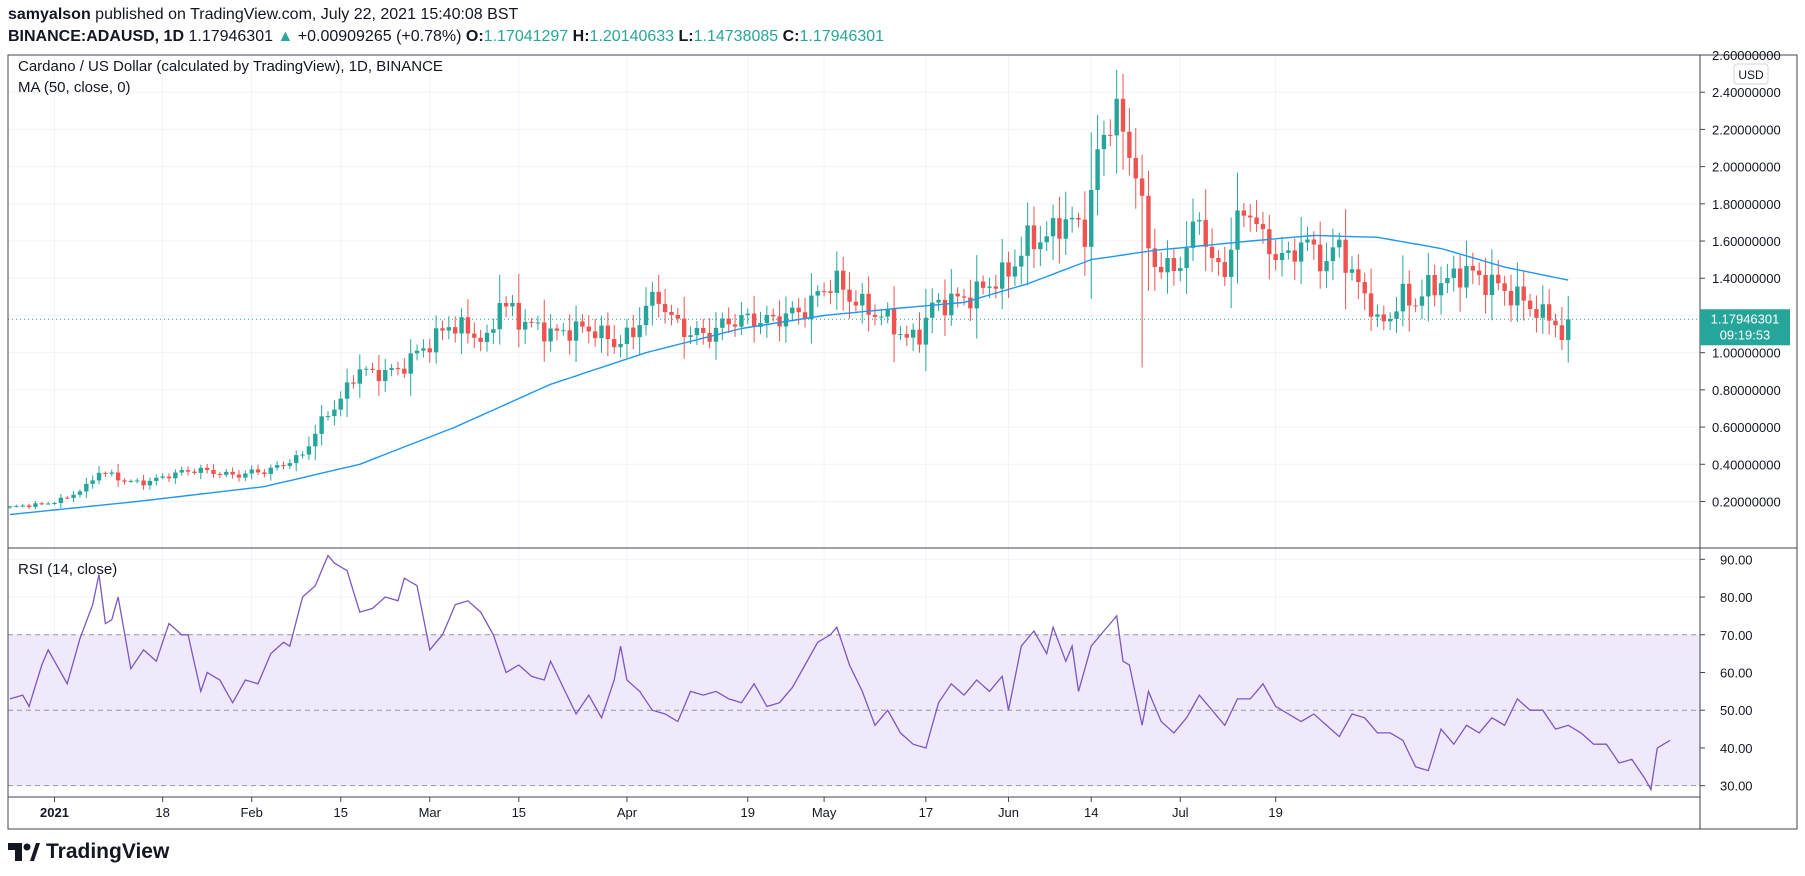  Describe the element at coordinates (526, 36) in the screenshot. I see `open-value: 1.17041297` at that location.